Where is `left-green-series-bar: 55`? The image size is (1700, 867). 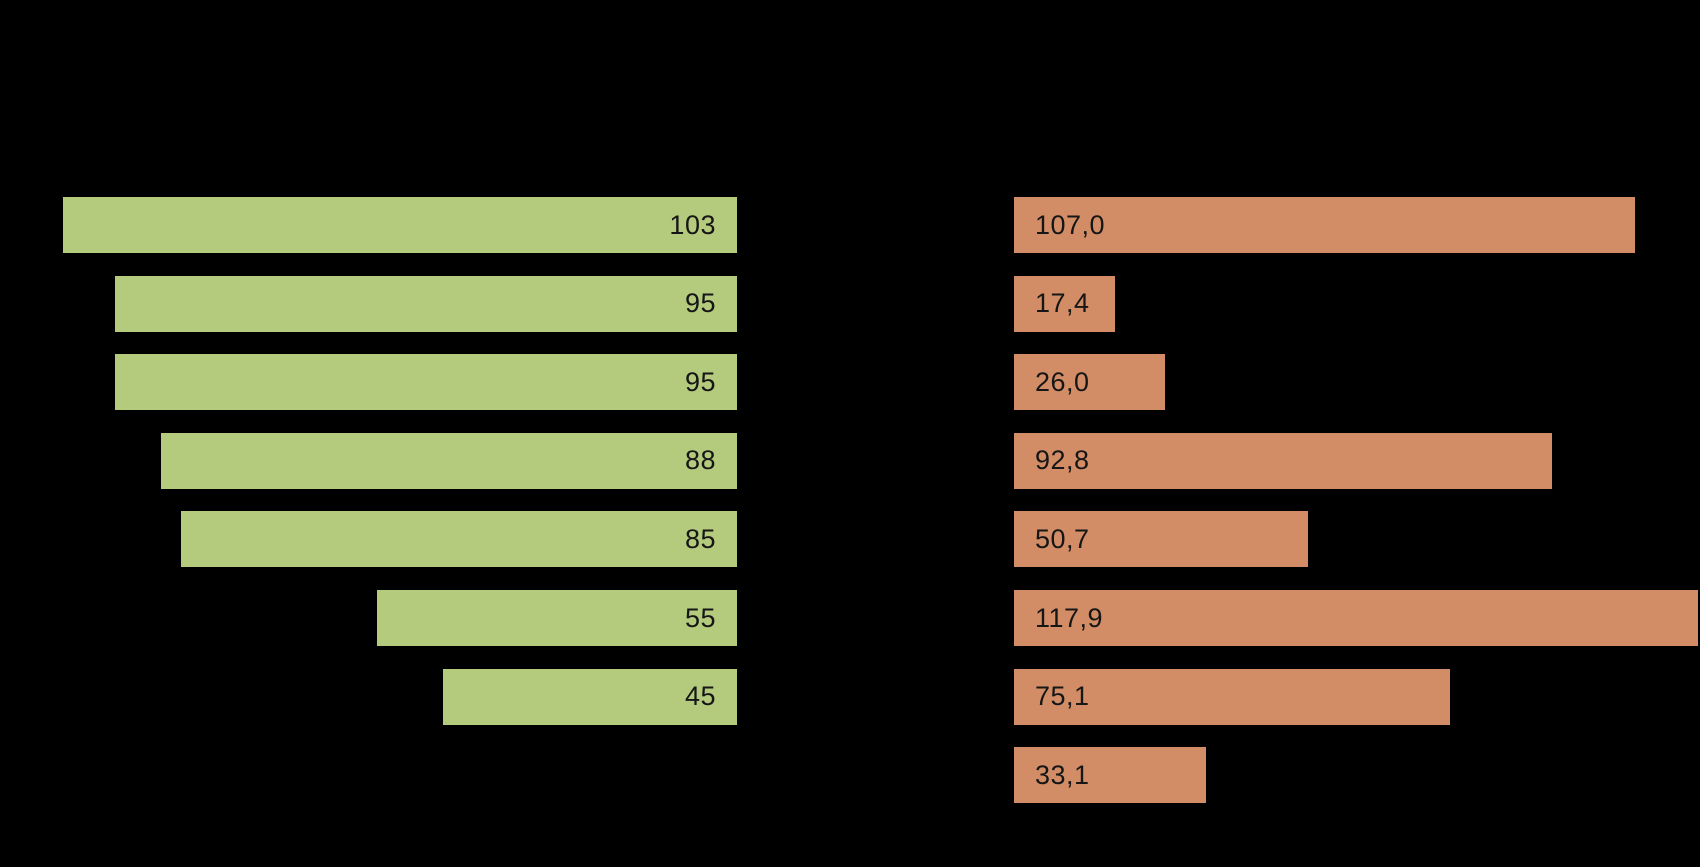 left-green-series-bar: 55 is located at coordinates (557, 618).